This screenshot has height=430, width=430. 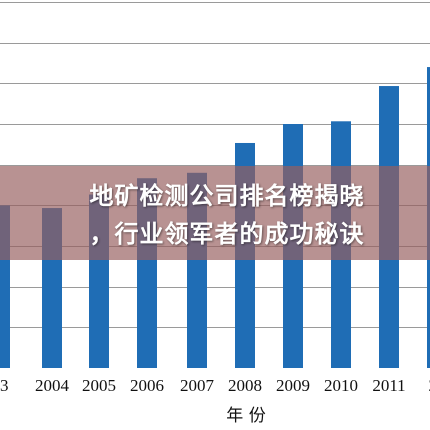 What do you see at coordinates (245, 416) in the screenshot?
I see `x-axis-title: 年 份` at bounding box center [245, 416].